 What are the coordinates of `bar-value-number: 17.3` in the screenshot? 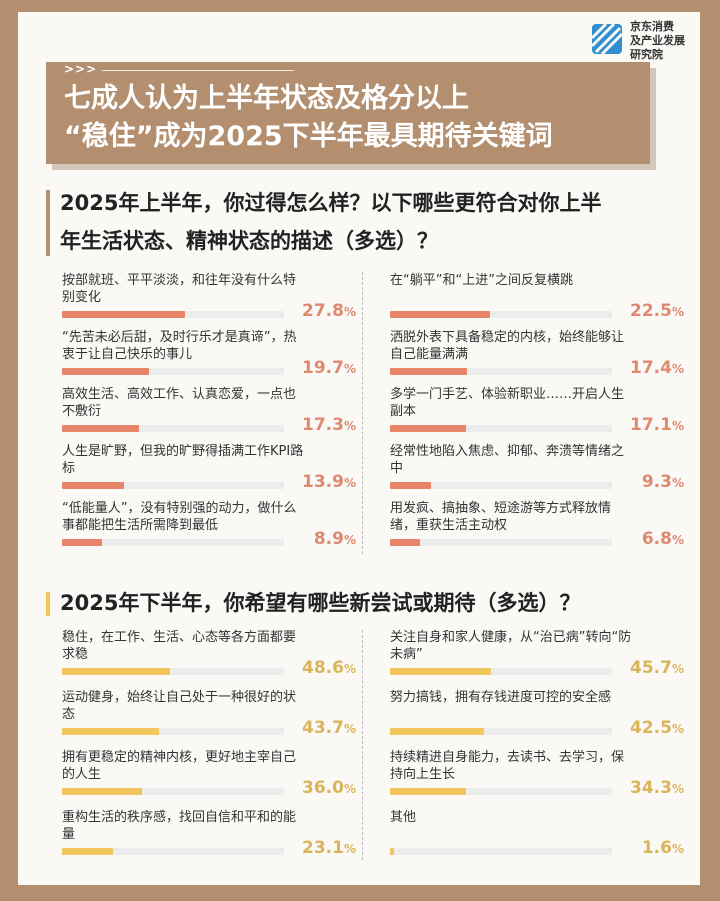 It's located at (323, 425).